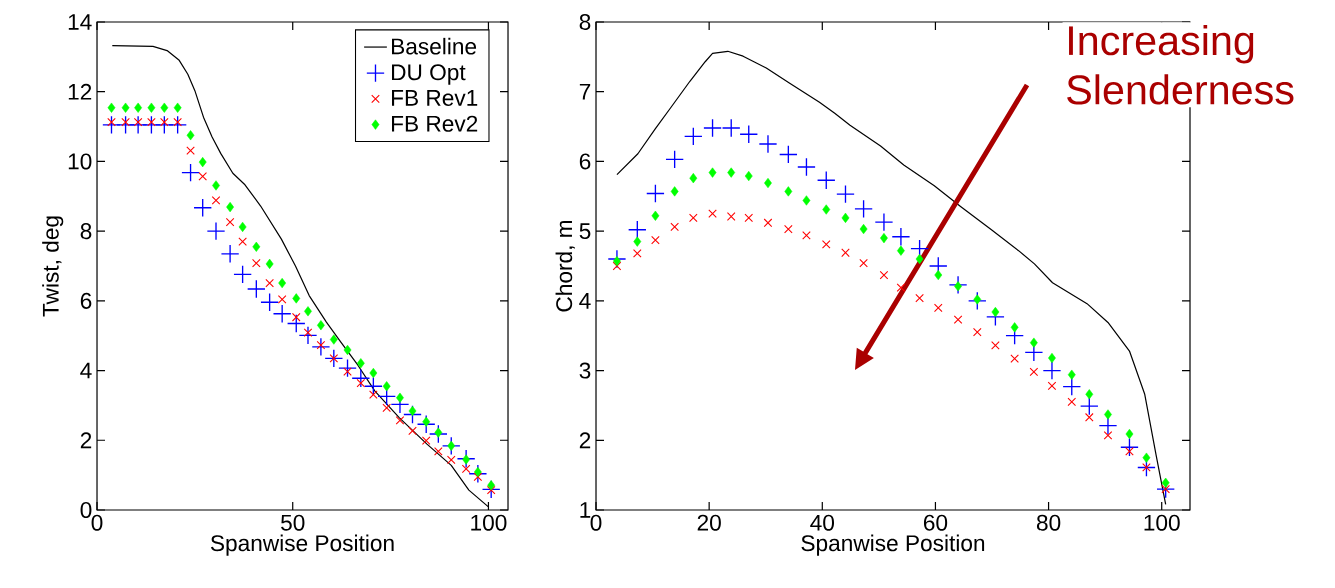 This screenshot has width=1335, height=588. I want to click on y-tick-label: 0, so click(86, 510).